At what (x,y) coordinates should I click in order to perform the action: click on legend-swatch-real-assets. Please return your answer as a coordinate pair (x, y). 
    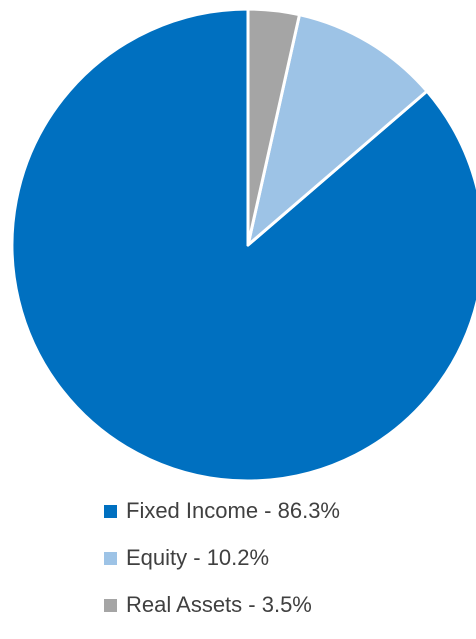
    Looking at the image, I should click on (110, 605).